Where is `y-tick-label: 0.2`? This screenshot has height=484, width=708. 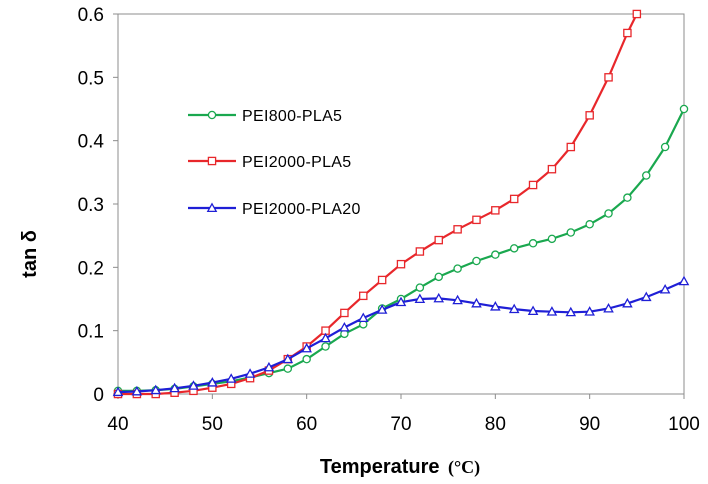 y-tick-label: 0.2 is located at coordinates (91, 268).